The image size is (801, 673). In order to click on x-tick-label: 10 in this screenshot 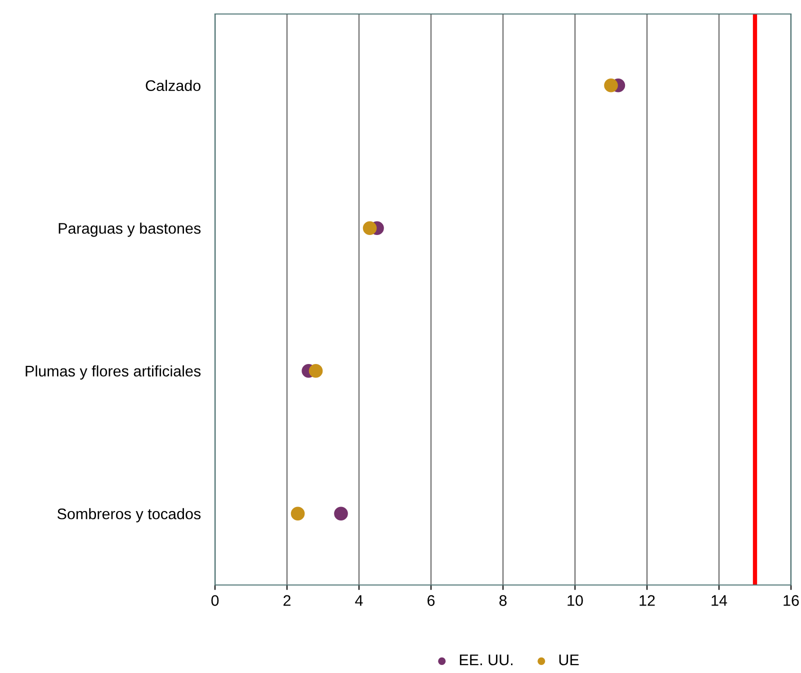, I will do `click(575, 600)`.